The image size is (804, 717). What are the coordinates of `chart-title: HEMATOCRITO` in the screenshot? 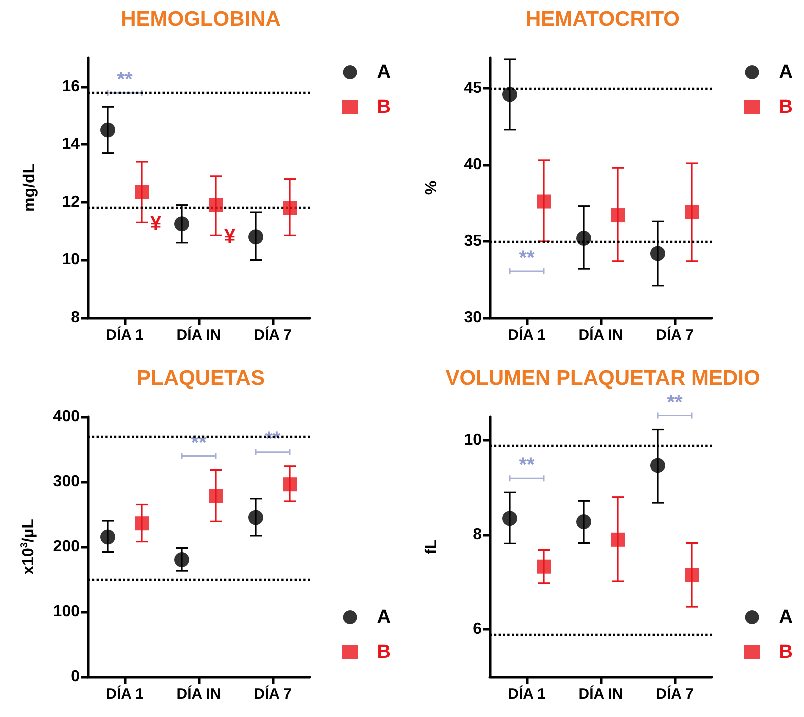 It's located at (603, 19).